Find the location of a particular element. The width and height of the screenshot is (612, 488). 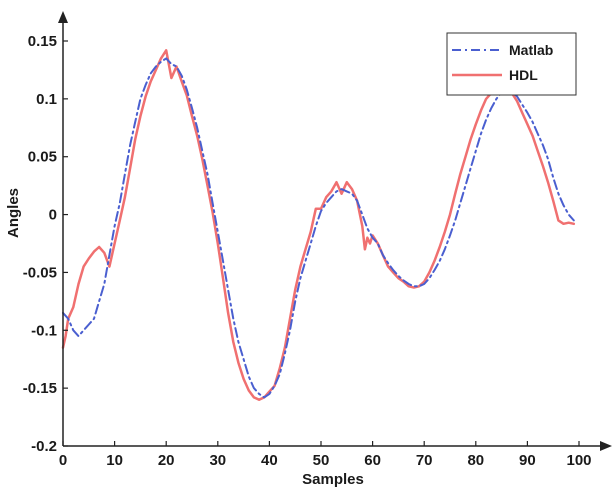

x-tick-label: 90 is located at coordinates (527, 460).